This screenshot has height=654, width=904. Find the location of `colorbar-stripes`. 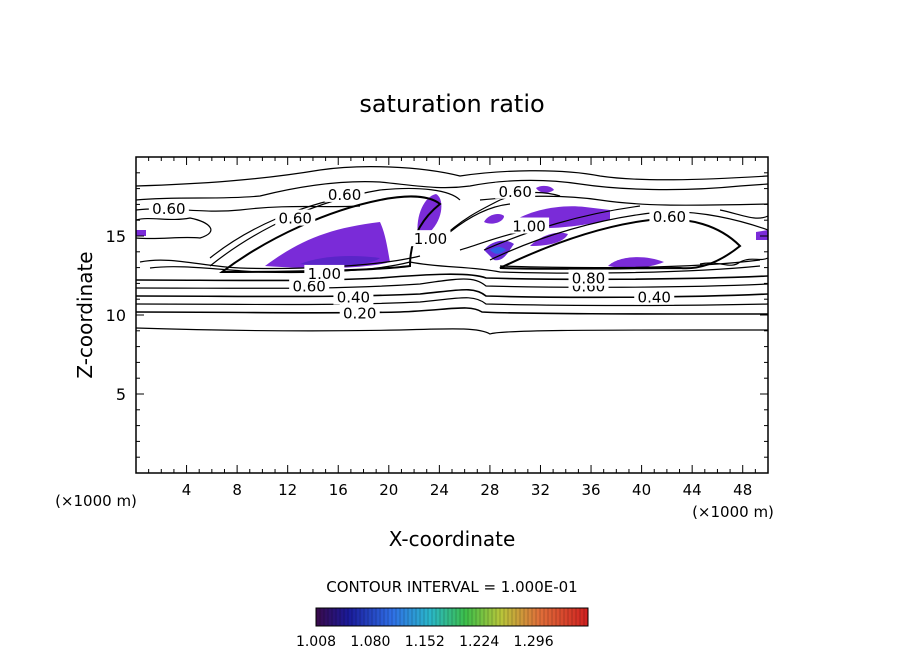

colorbar-stripes is located at coordinates (452, 617).